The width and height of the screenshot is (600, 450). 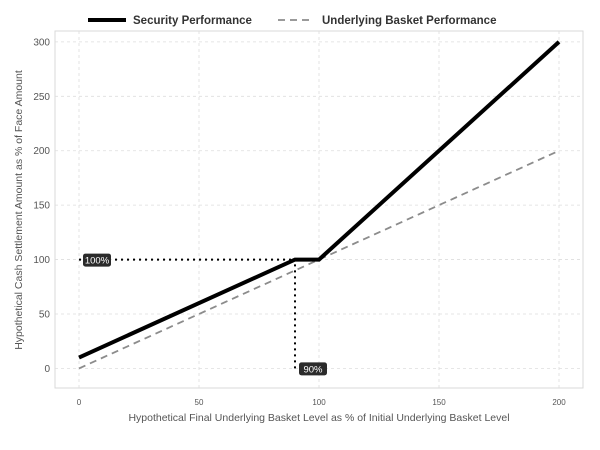 What do you see at coordinates (41, 151) in the screenshot?
I see `y-tick-label: 200` at bounding box center [41, 151].